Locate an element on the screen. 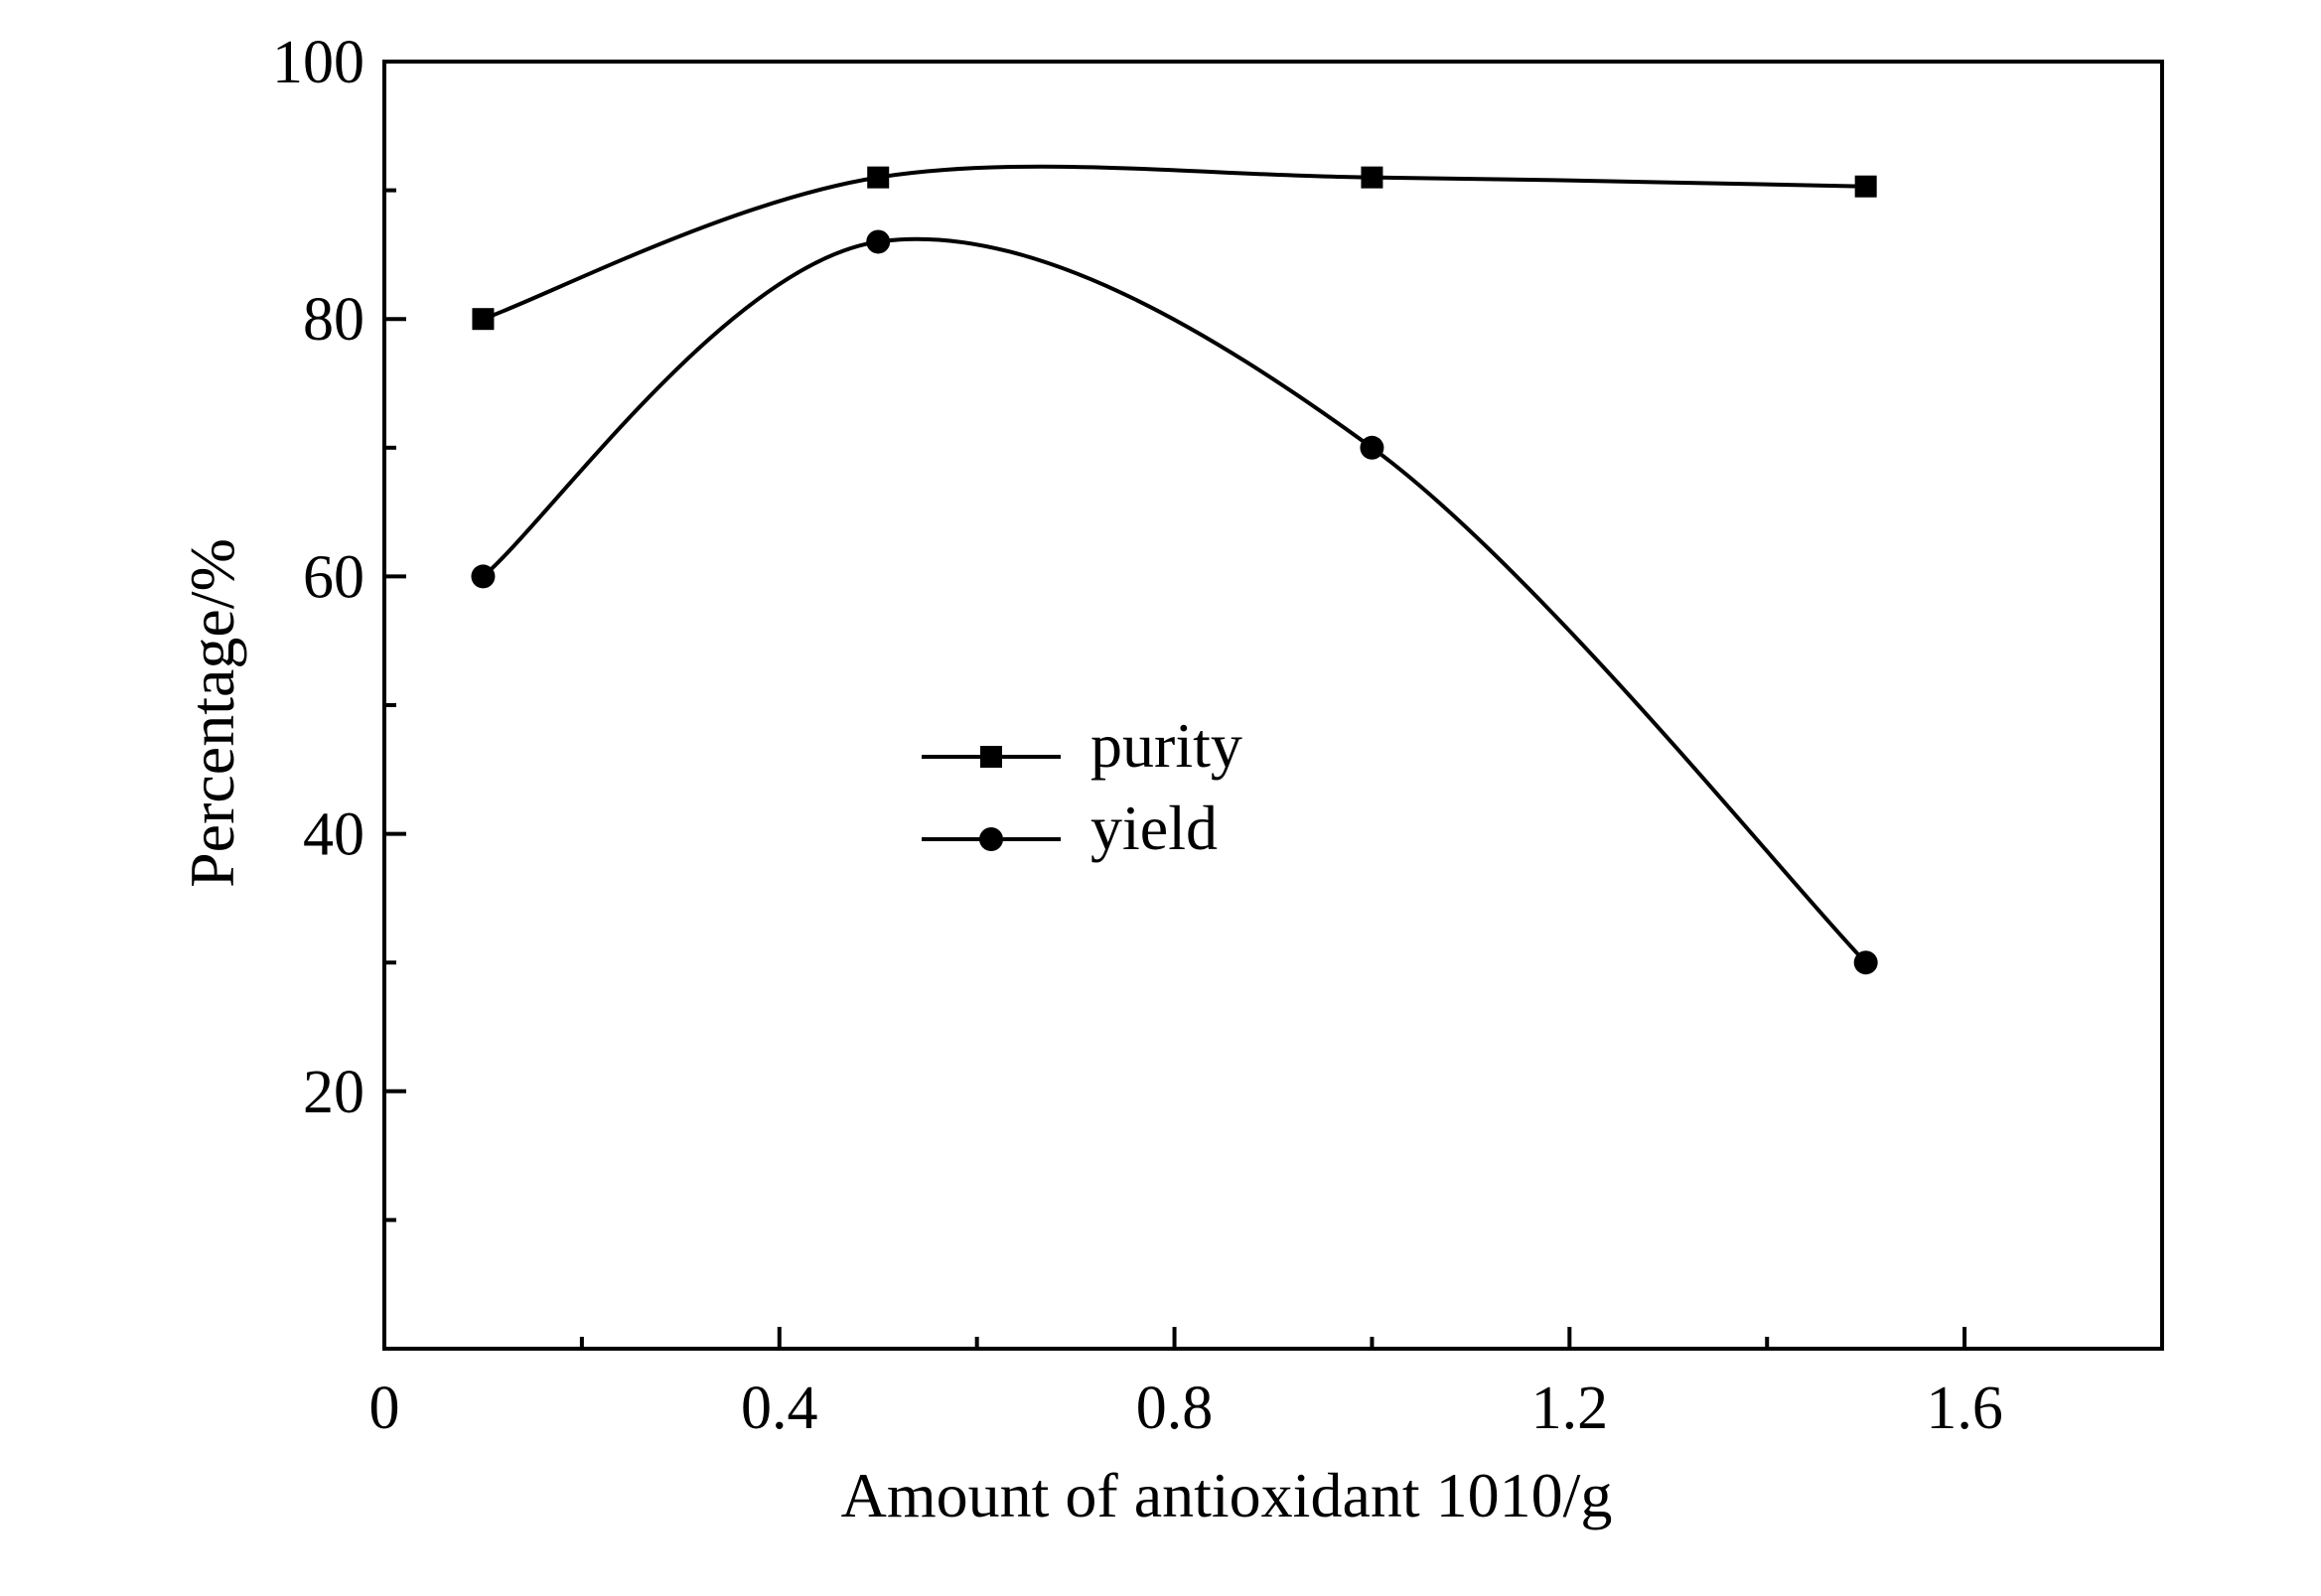  y-tick-label: 20 is located at coordinates (333, 1092).